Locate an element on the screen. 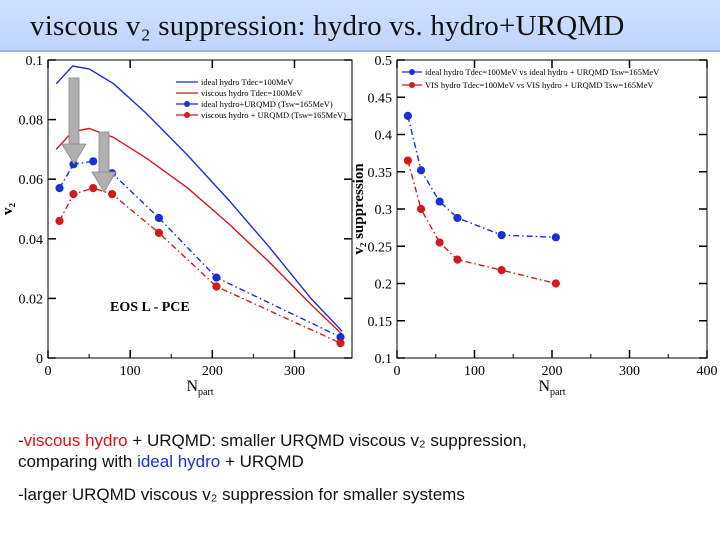  y-tick-label: 0.04 is located at coordinates (31, 240).